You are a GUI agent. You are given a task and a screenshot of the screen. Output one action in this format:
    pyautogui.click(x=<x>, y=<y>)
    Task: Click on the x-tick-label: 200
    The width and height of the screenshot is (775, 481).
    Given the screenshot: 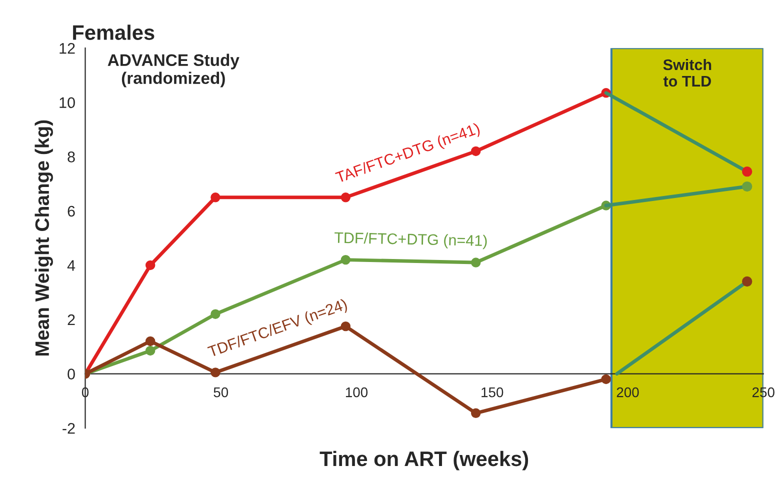 What is the action you would take?
    pyautogui.click(x=627, y=392)
    